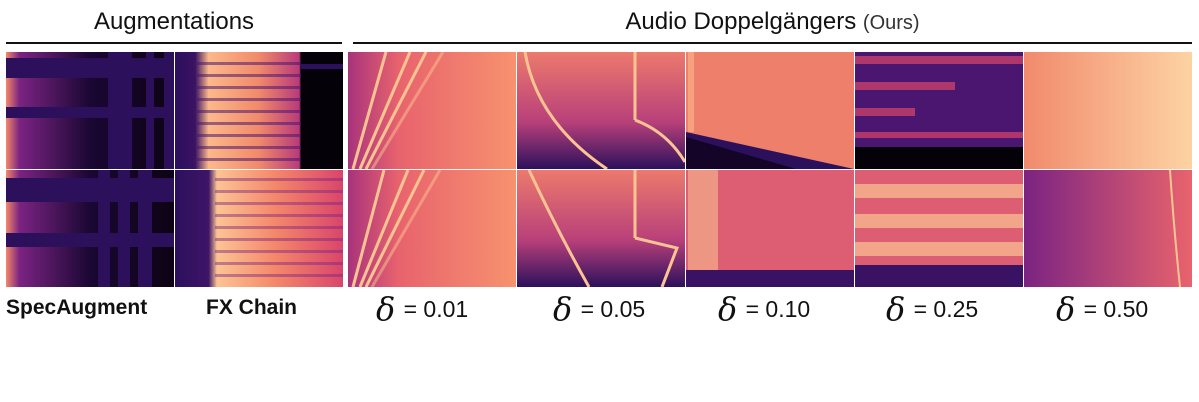 The height and width of the screenshot is (402, 1199). What do you see at coordinates (764, 309) in the screenshot?
I see `label-delta-0.10: δ = 0.10` at bounding box center [764, 309].